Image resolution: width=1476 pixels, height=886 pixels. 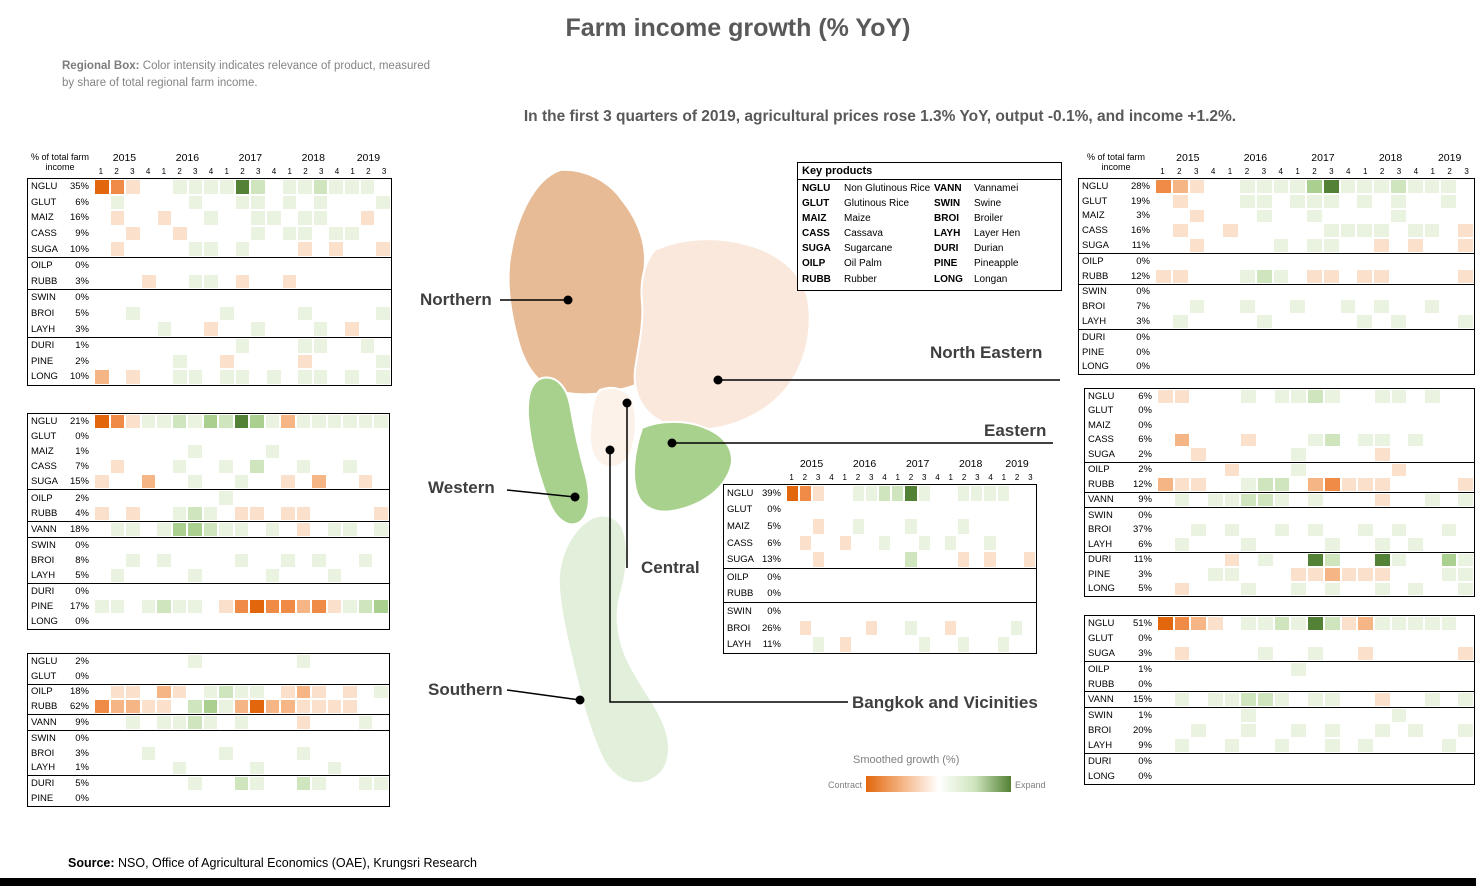 What do you see at coordinates (738, 28) in the screenshot?
I see `page-title: Farm income growth (% YoY)` at bounding box center [738, 28].